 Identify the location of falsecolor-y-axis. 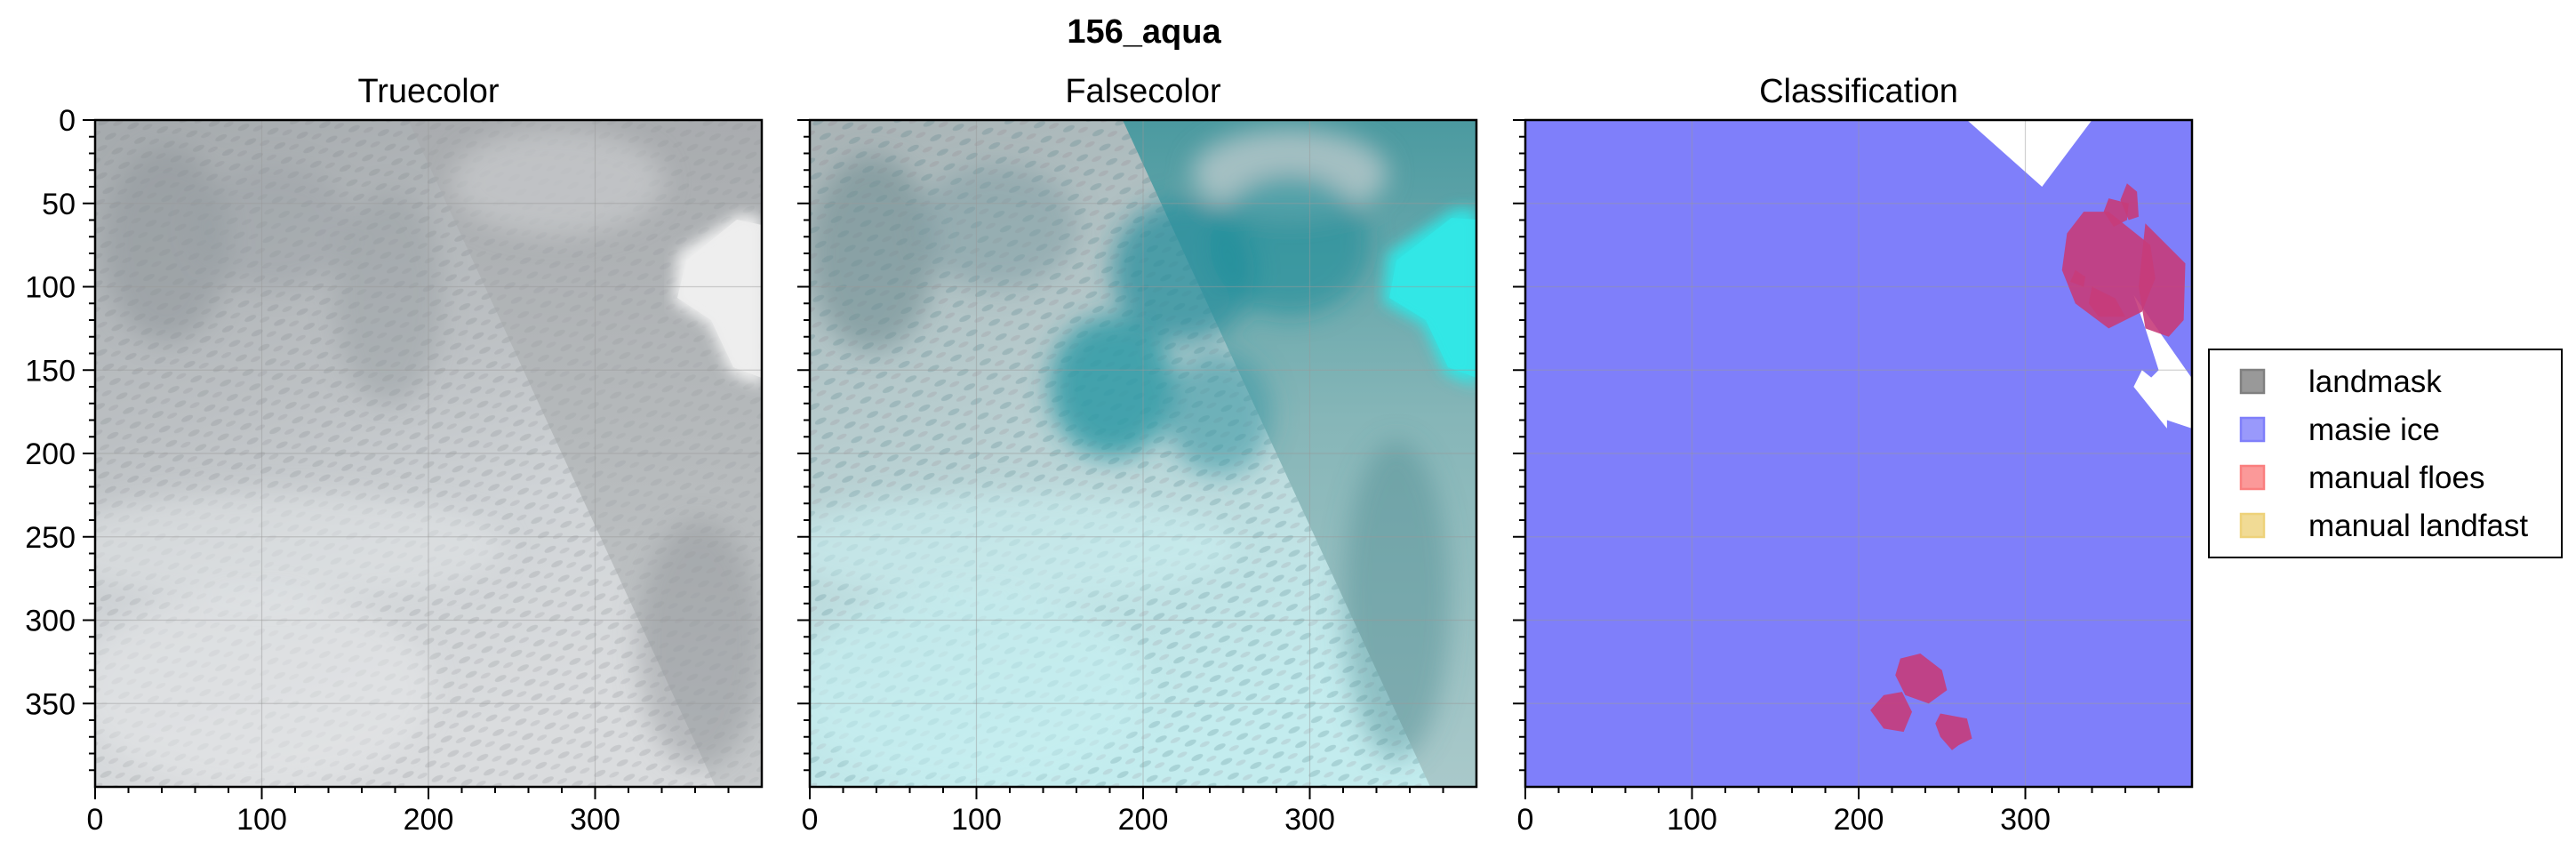
(803, 445).